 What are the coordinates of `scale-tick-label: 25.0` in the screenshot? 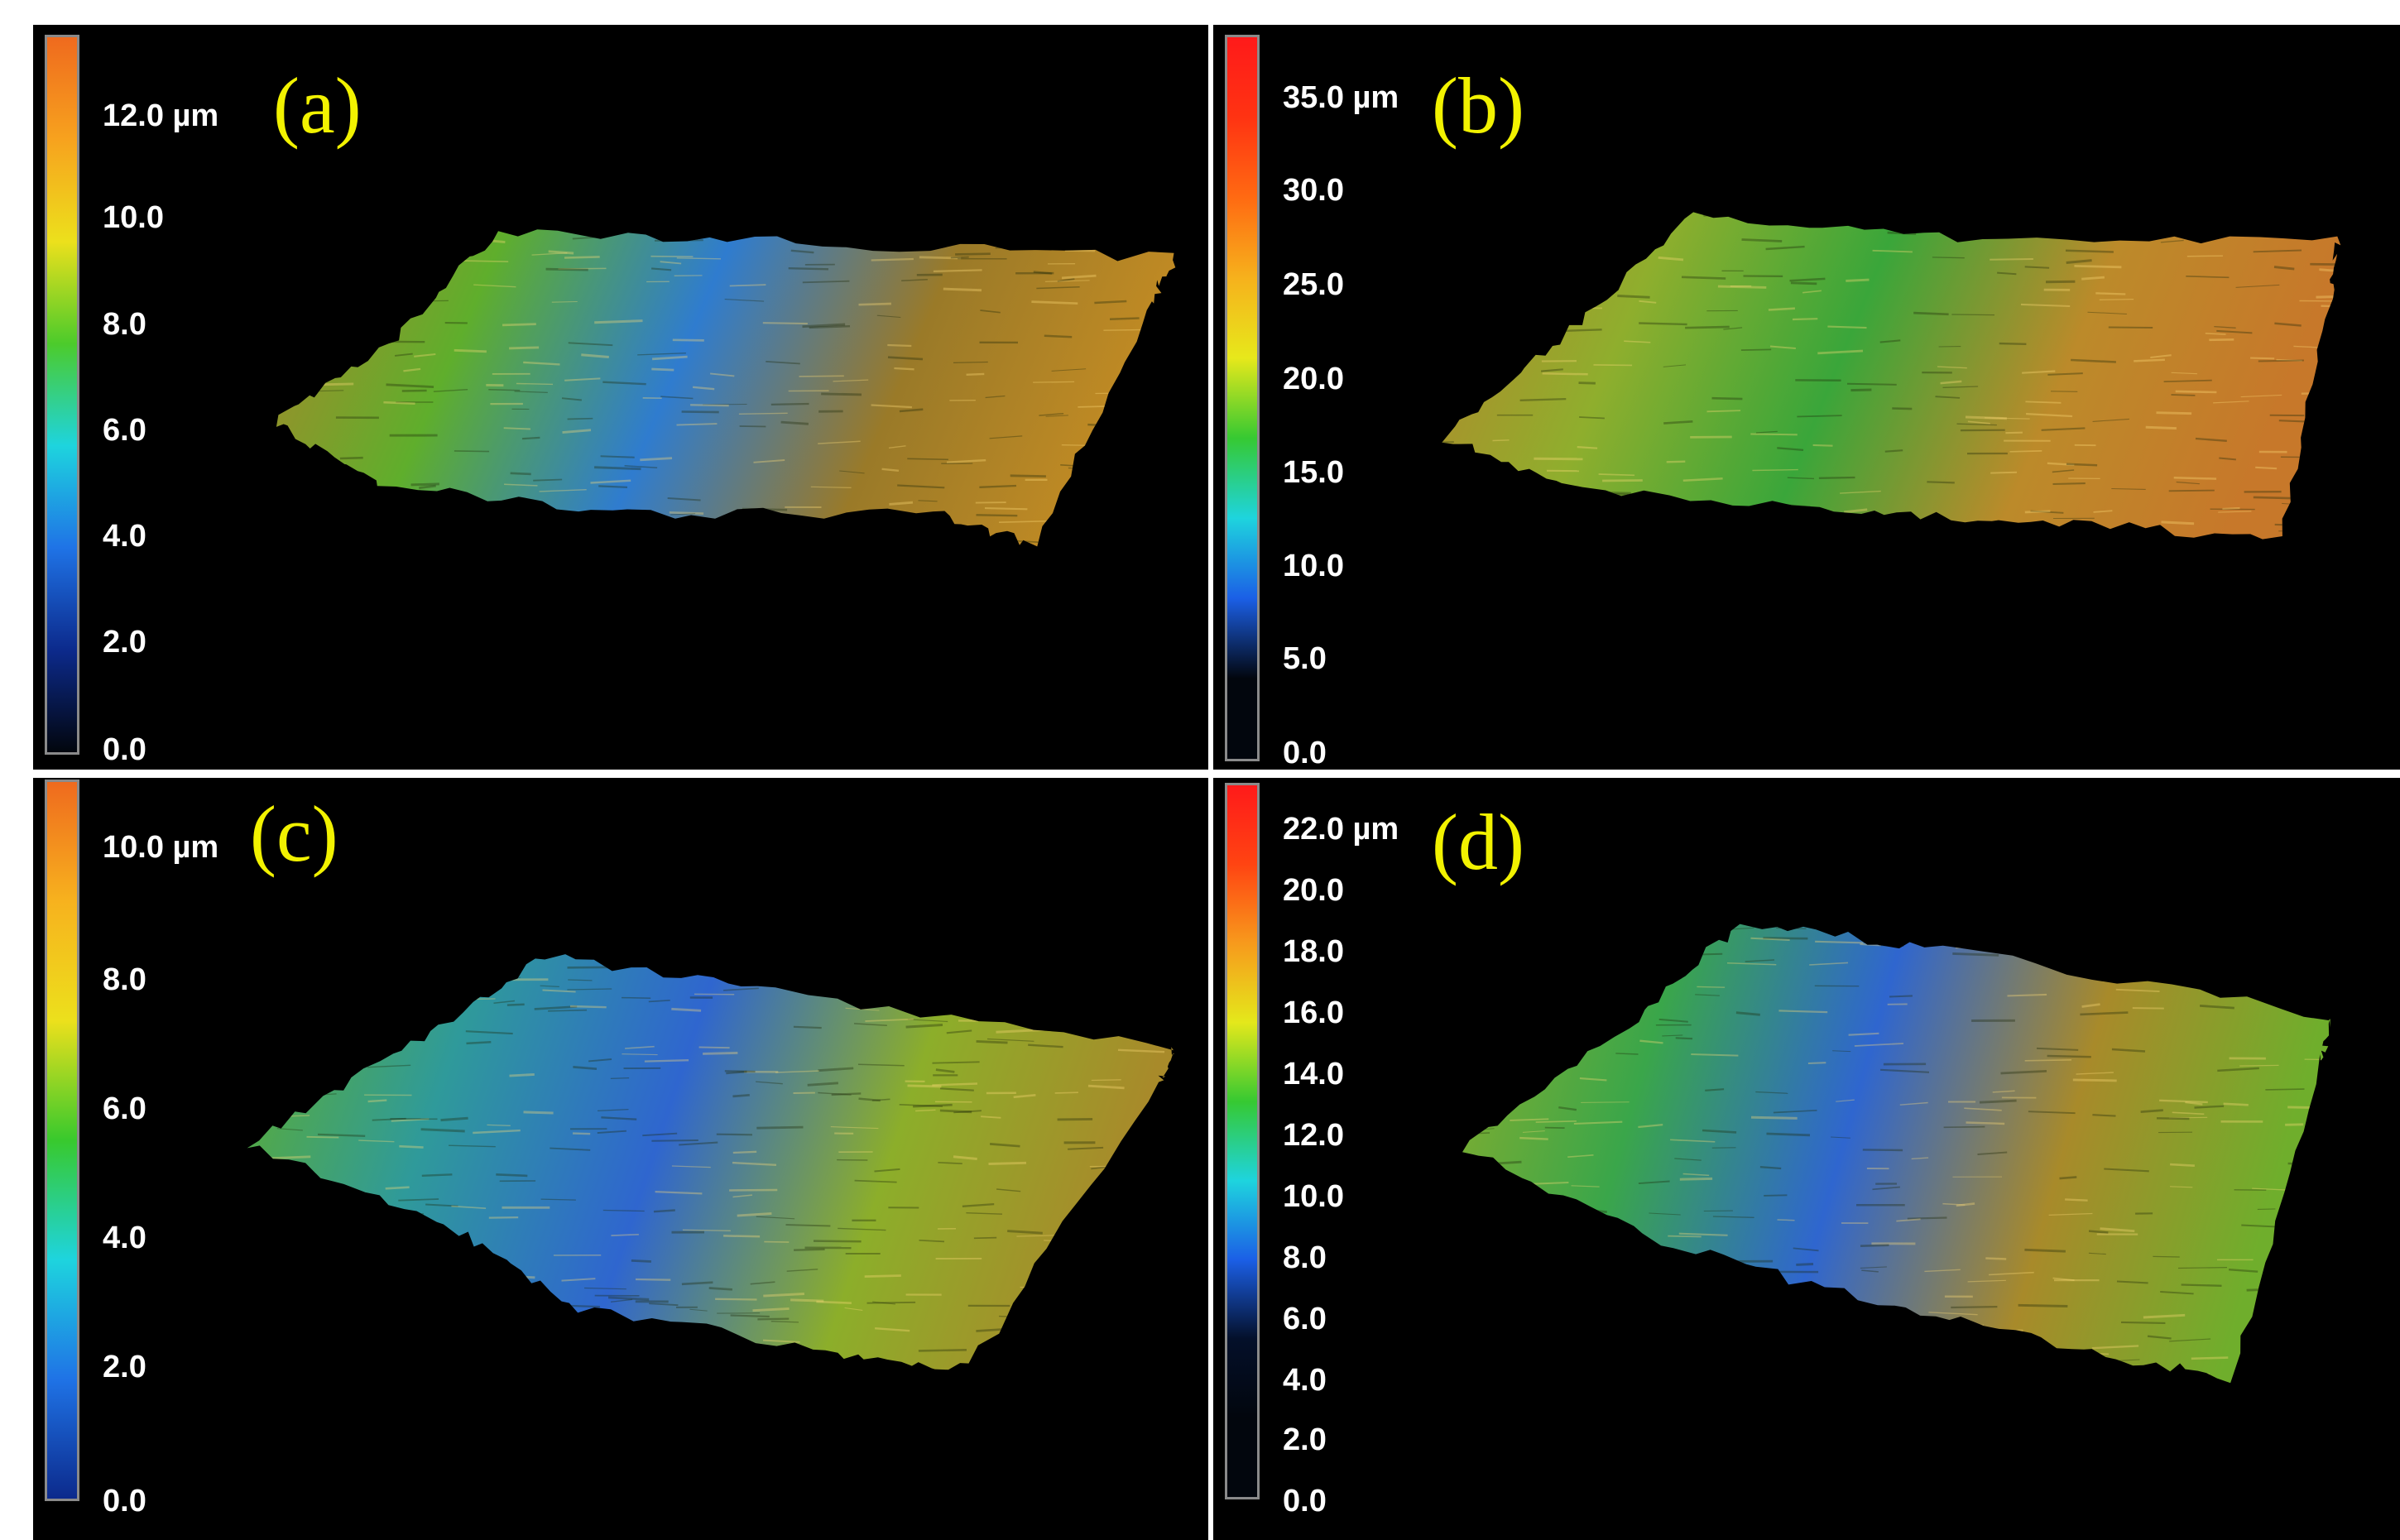 It's located at (1313, 284).